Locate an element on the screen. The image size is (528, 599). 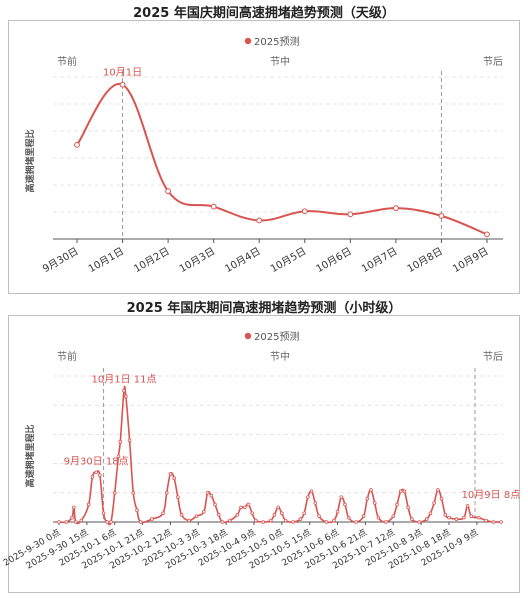
x-tick-label: 10月6日 is located at coordinates (334, 260).